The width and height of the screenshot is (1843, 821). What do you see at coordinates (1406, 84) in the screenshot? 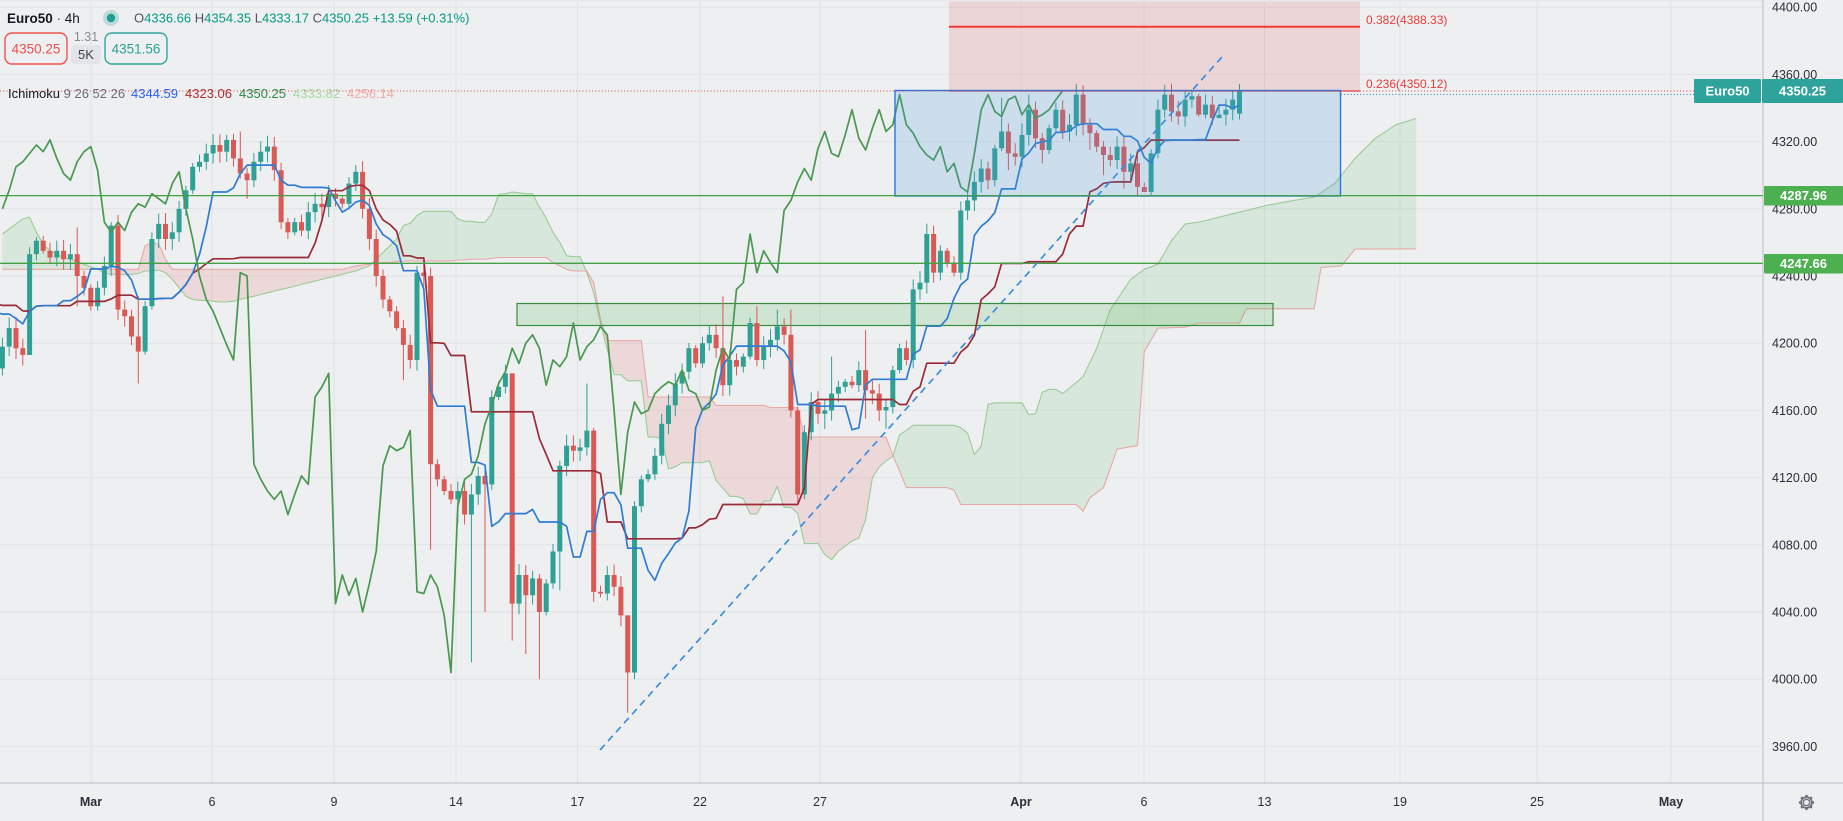
I see `svg-text: 0.236(4350.12)` at bounding box center [1406, 84].